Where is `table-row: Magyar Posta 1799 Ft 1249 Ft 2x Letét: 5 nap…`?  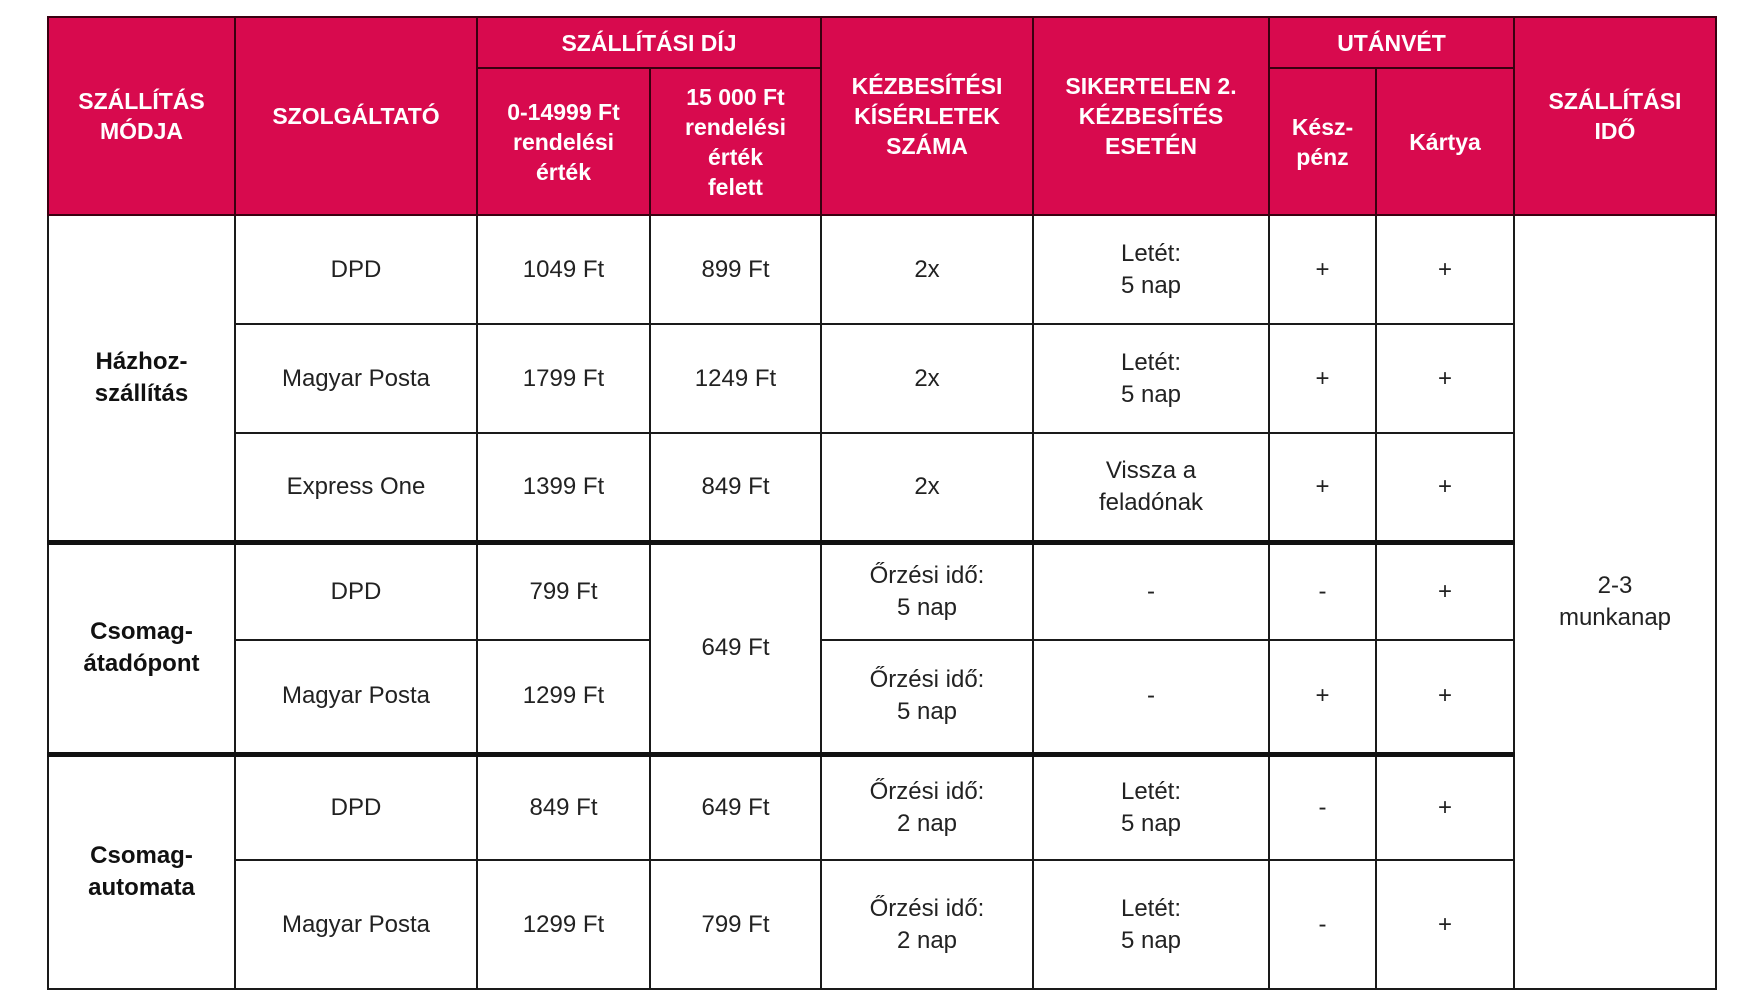
table-row: Magyar Posta 1799 Ft 1249 Ft 2x Letét: 5 nap… is located at coordinates (882, 378).